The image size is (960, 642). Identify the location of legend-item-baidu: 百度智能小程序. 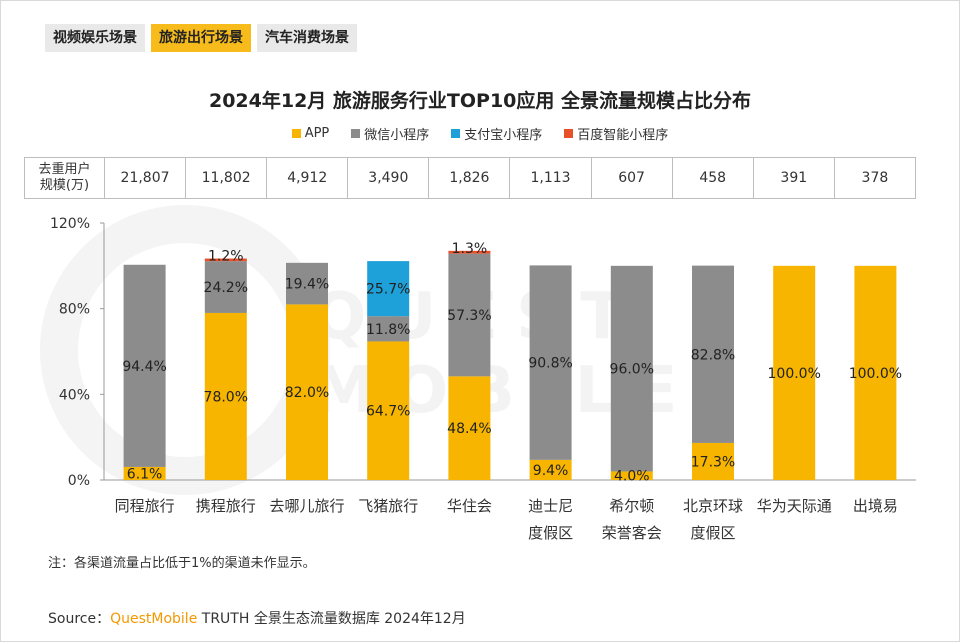
(616, 133).